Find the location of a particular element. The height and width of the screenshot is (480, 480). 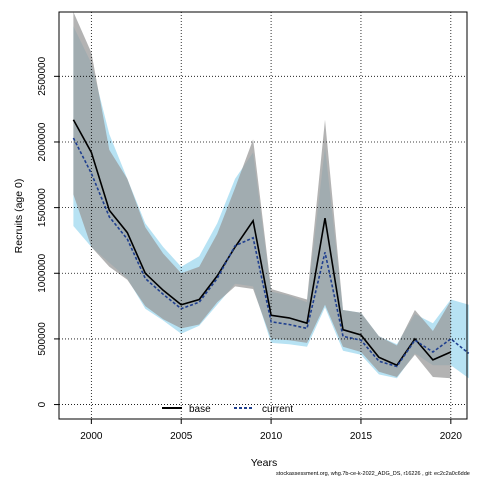

x-tick-label-2000: 2000 is located at coordinates (91, 436).